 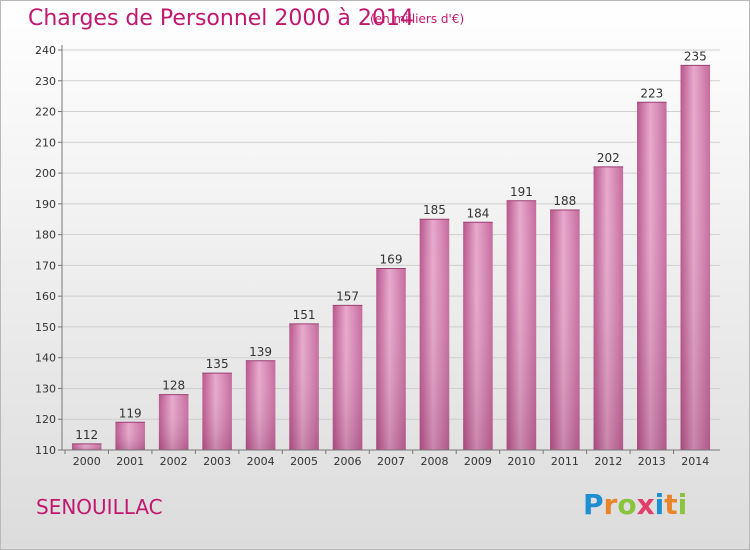 I want to click on y-tick-label: 170, so click(x=45, y=265).